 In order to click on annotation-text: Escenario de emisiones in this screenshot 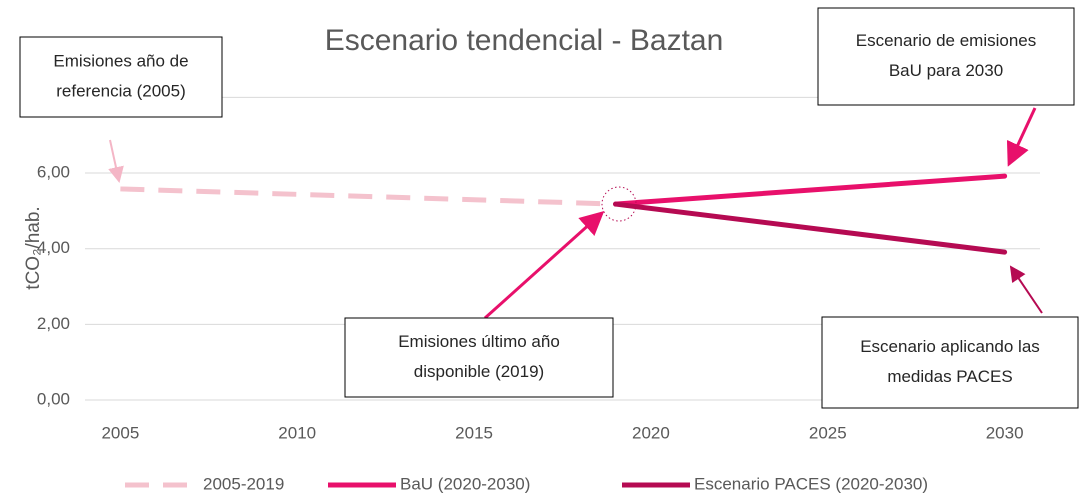, I will do `click(946, 40)`.